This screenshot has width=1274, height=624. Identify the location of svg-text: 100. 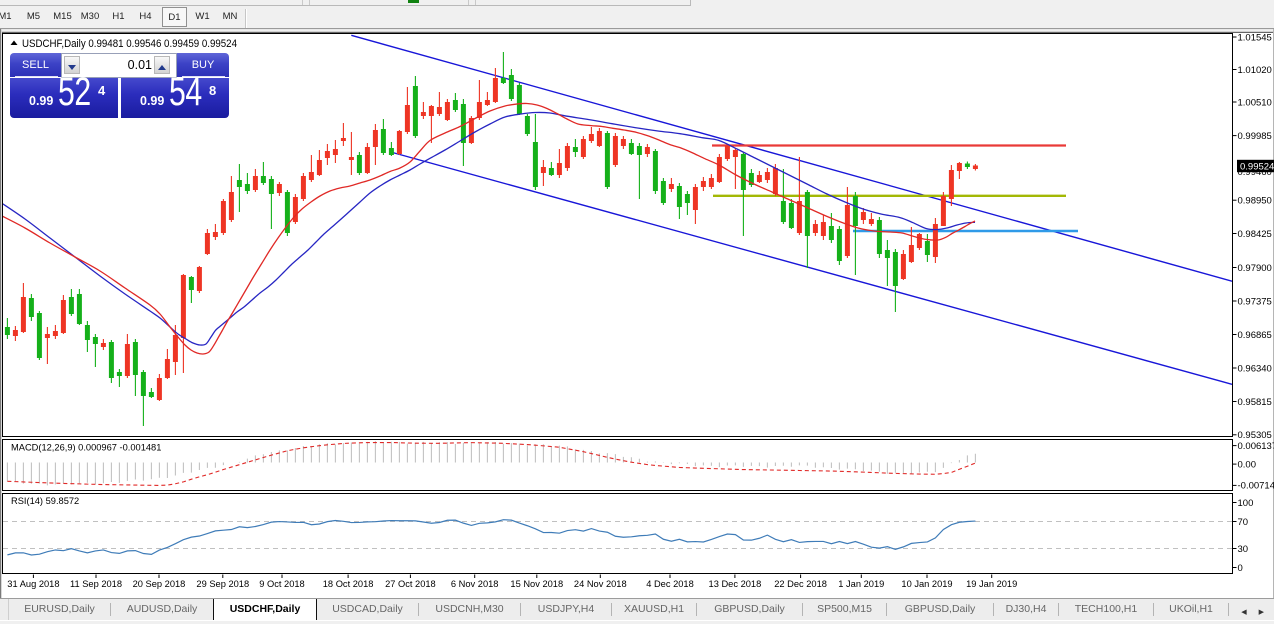
(1246, 503).